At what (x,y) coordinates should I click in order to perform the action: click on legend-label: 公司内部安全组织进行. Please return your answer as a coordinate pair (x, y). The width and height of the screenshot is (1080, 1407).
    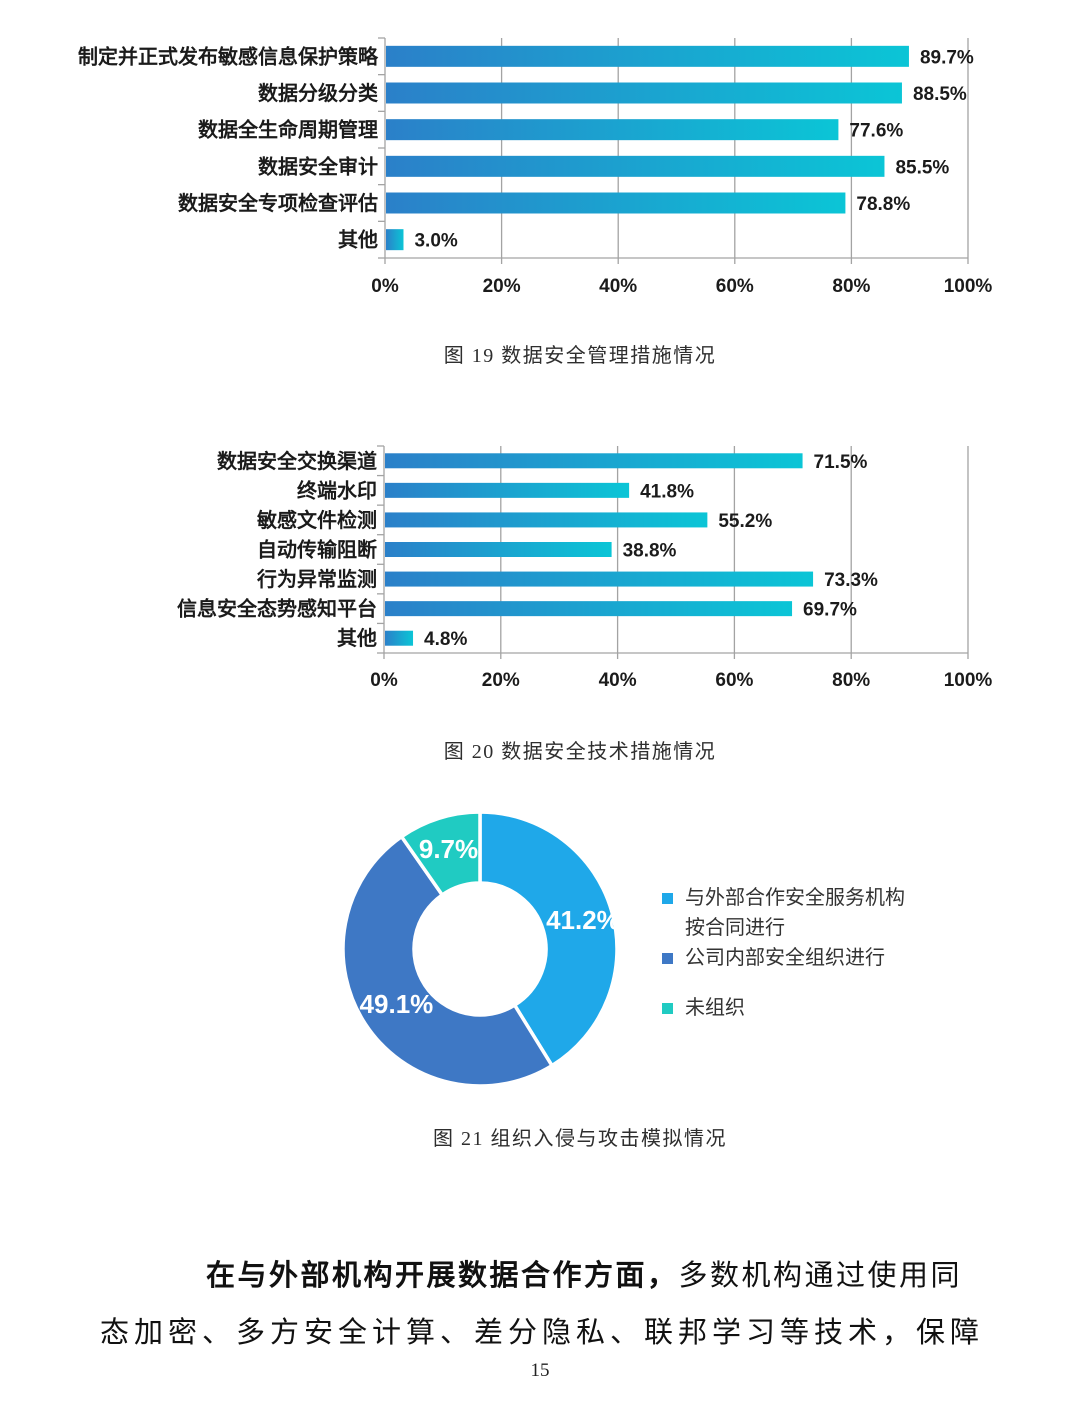
    Looking at the image, I should click on (785, 958).